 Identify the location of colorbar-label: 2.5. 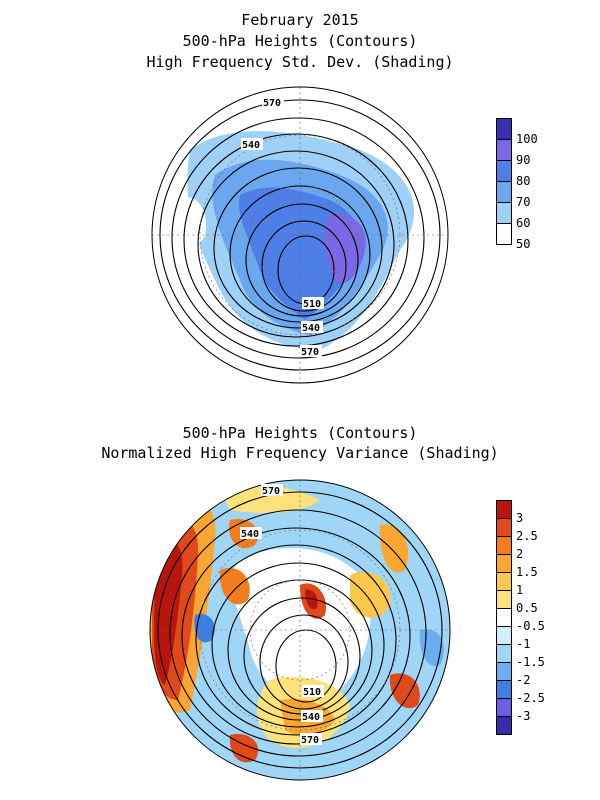
(527, 536).